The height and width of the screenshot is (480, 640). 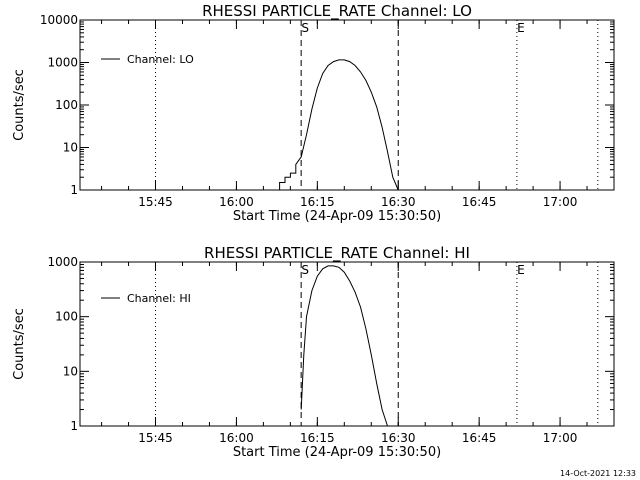 I want to click on chart-title: RHESSI PARTICLE_RATE Channel: LO, so click(x=337, y=11).